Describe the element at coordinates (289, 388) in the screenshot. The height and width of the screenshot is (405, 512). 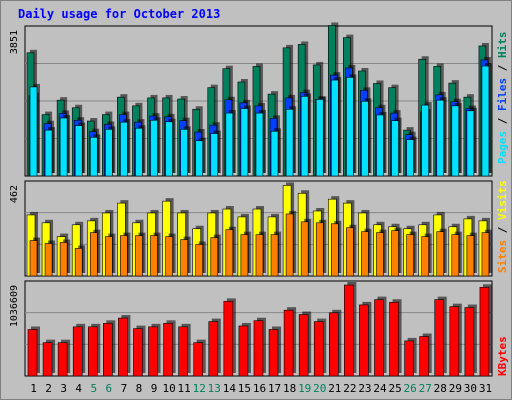
I see `x-tick-day-18: 18` at that location.